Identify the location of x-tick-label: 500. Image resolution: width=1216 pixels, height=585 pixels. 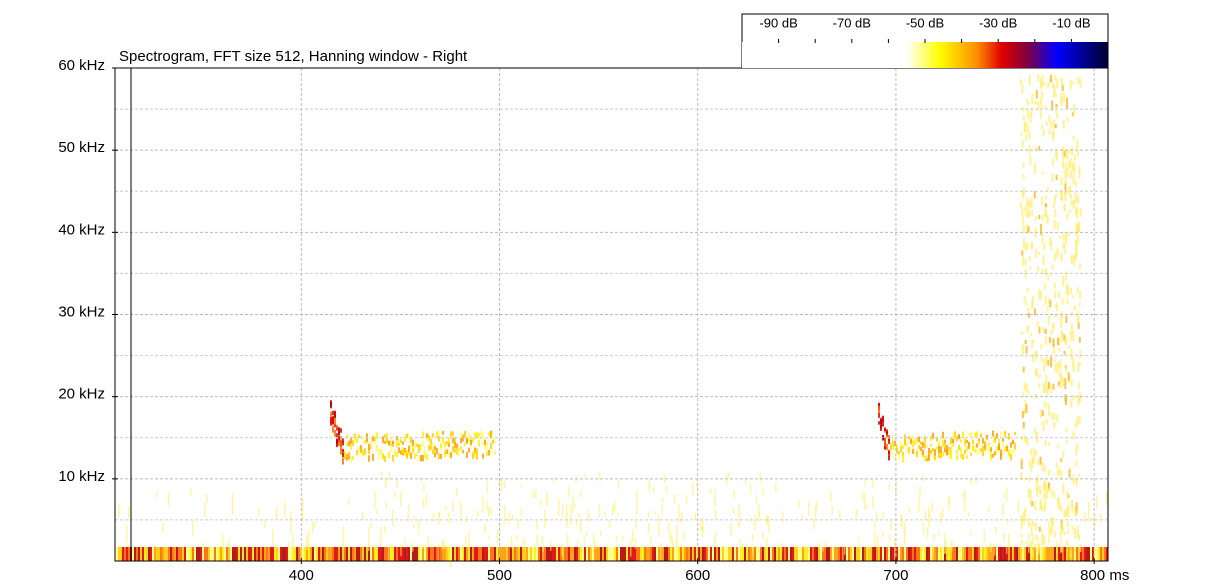
(499, 575).